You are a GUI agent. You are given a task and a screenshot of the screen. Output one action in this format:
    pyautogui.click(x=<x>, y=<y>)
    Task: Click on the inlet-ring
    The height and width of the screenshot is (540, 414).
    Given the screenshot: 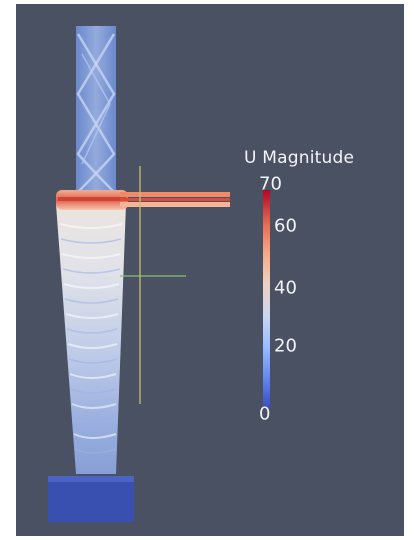 What is the action you would take?
    pyautogui.click(x=143, y=200)
    